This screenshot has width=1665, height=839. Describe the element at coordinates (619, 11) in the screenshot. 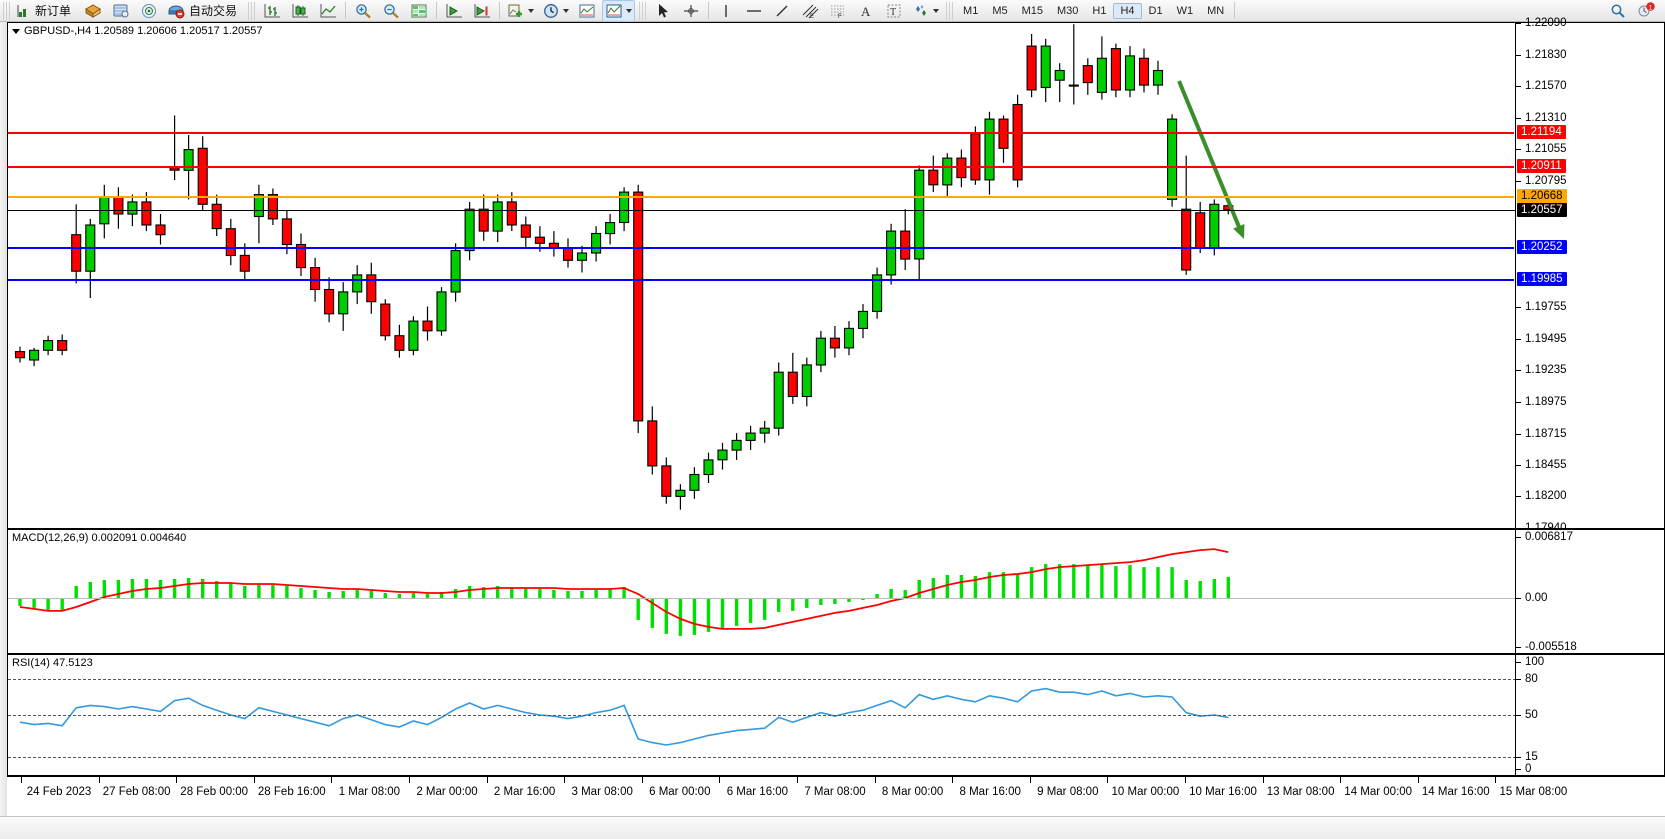

I see `templates-active-icon` at that location.